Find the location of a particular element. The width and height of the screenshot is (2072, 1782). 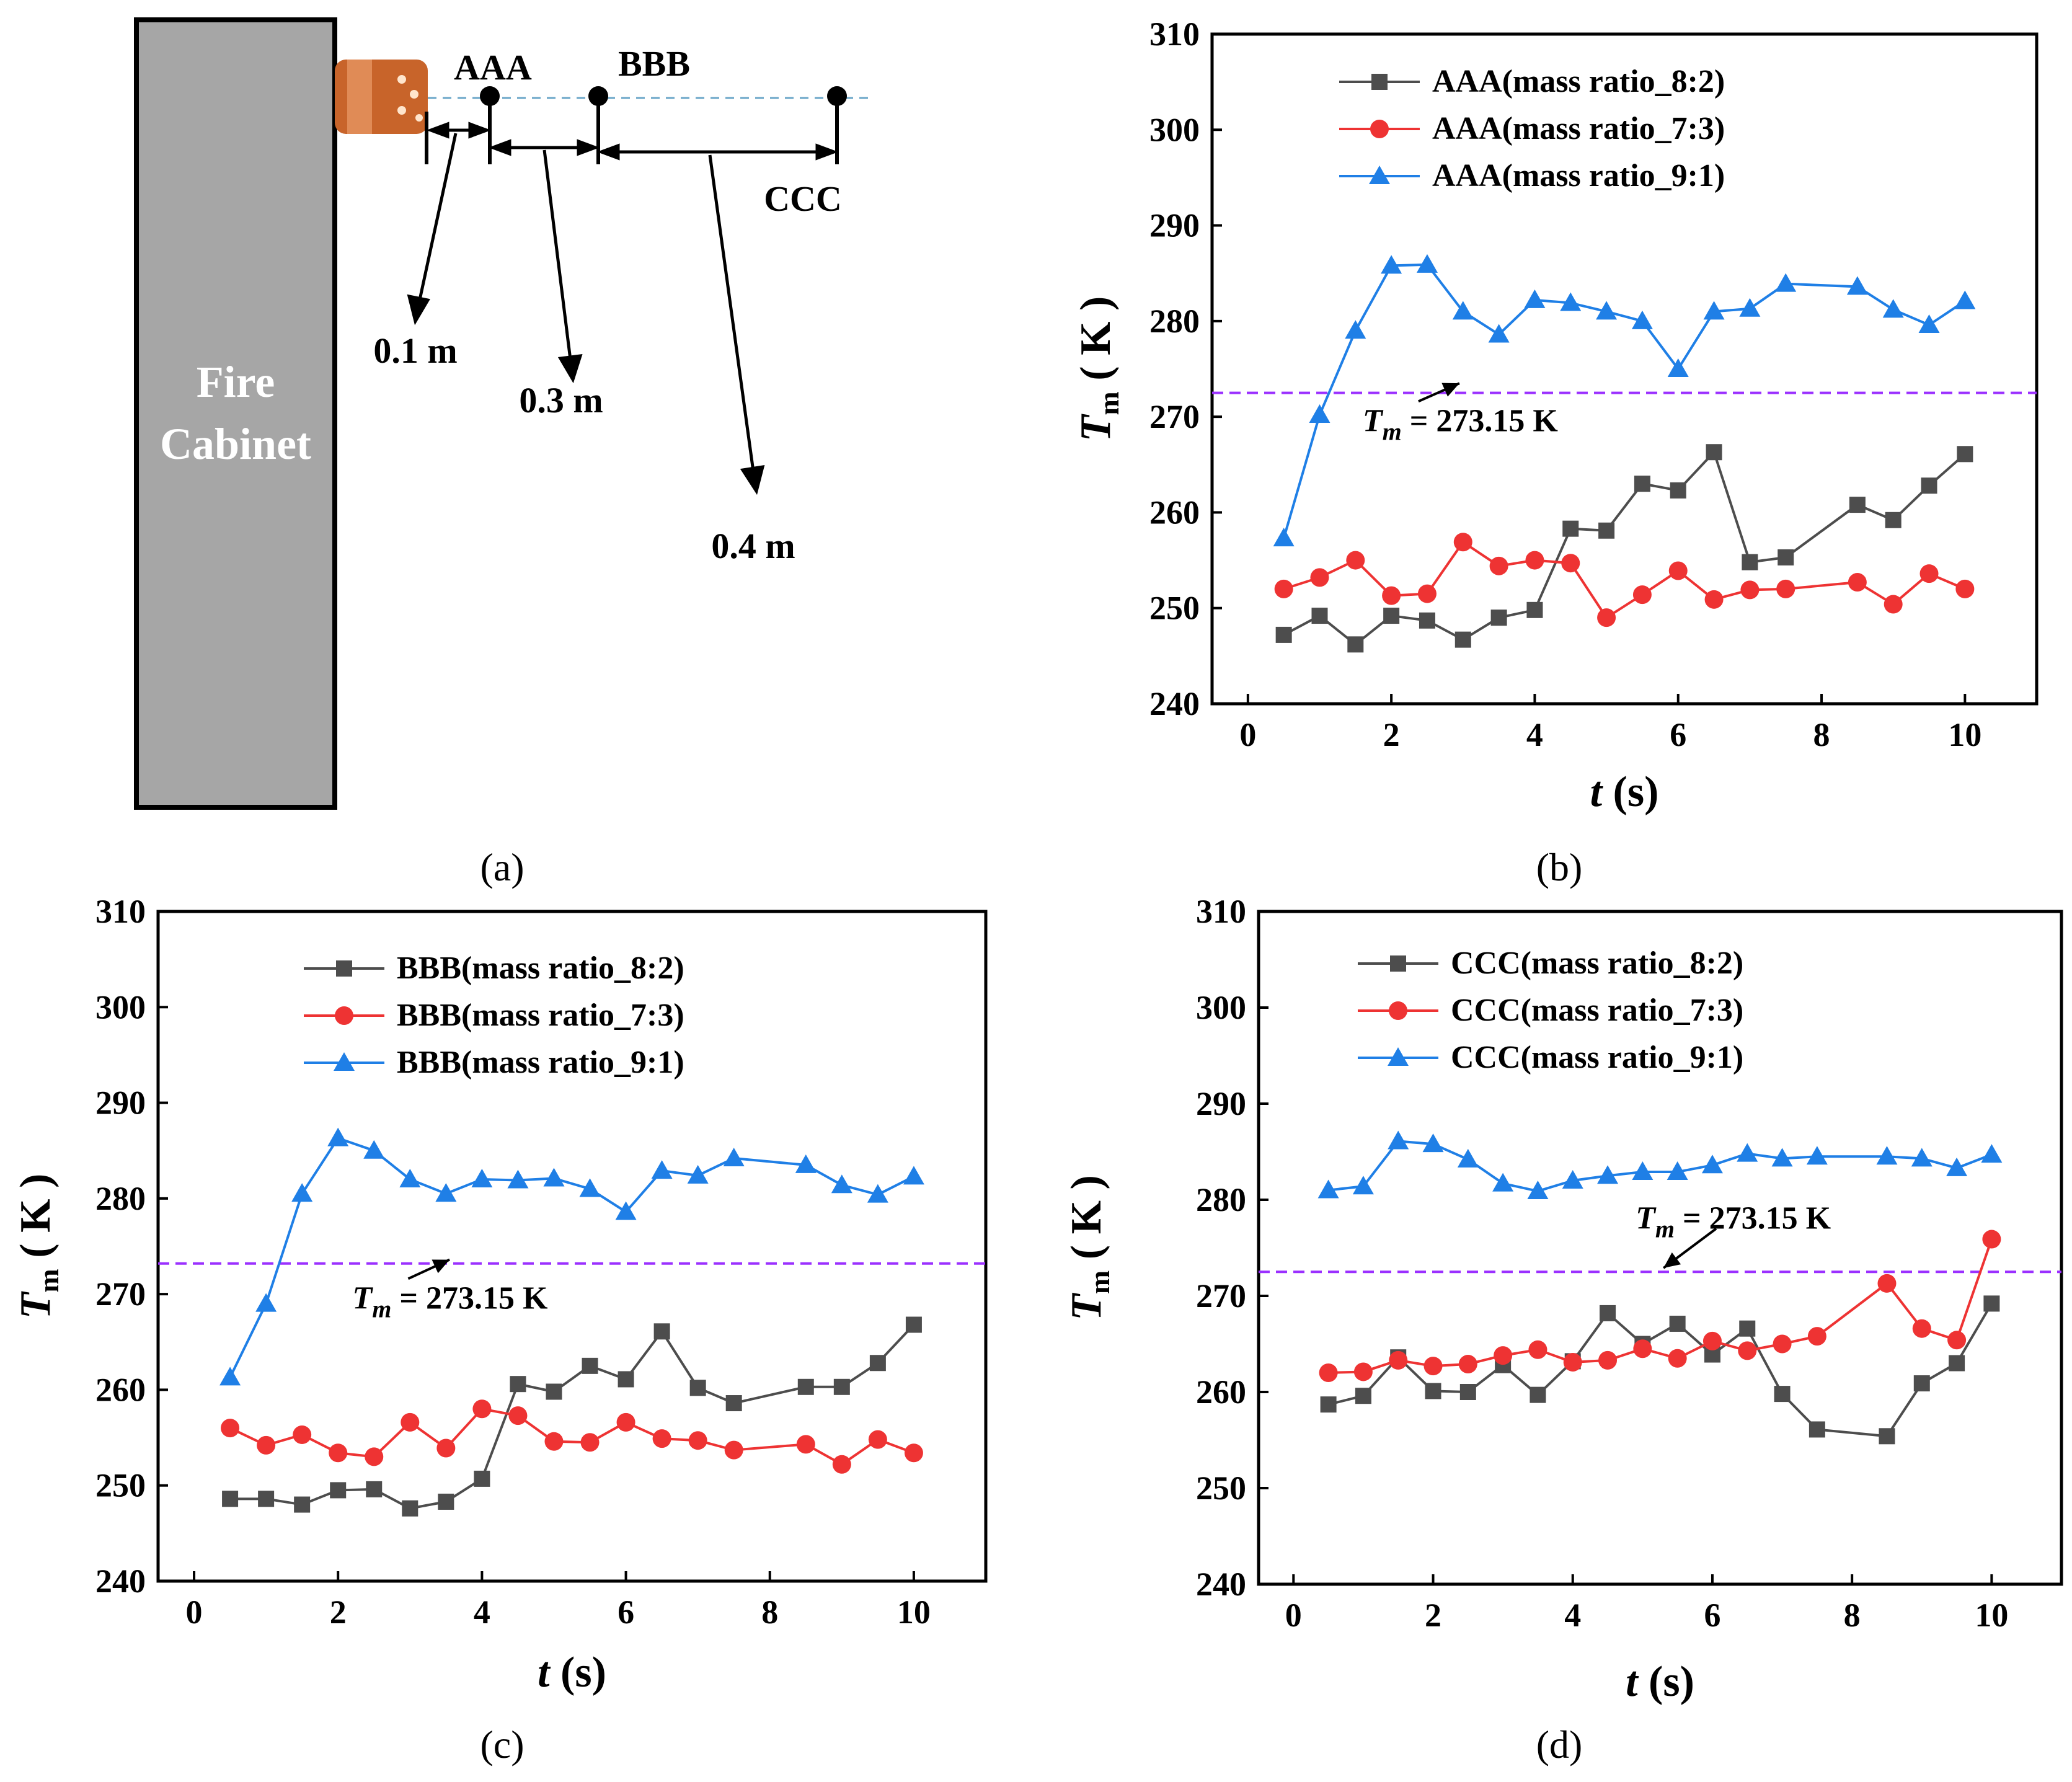

panel-b-legend-entry: AAA(mass ratio_8:2) is located at coordinates (1532, 81).